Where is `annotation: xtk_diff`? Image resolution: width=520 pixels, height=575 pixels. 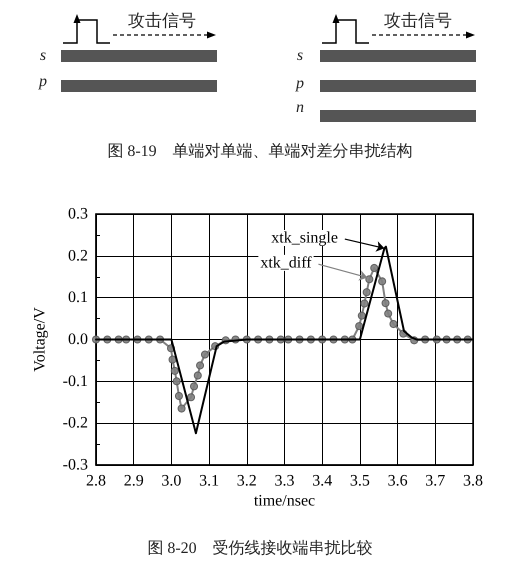 annotation: xtk_diff is located at coordinates (286, 263).